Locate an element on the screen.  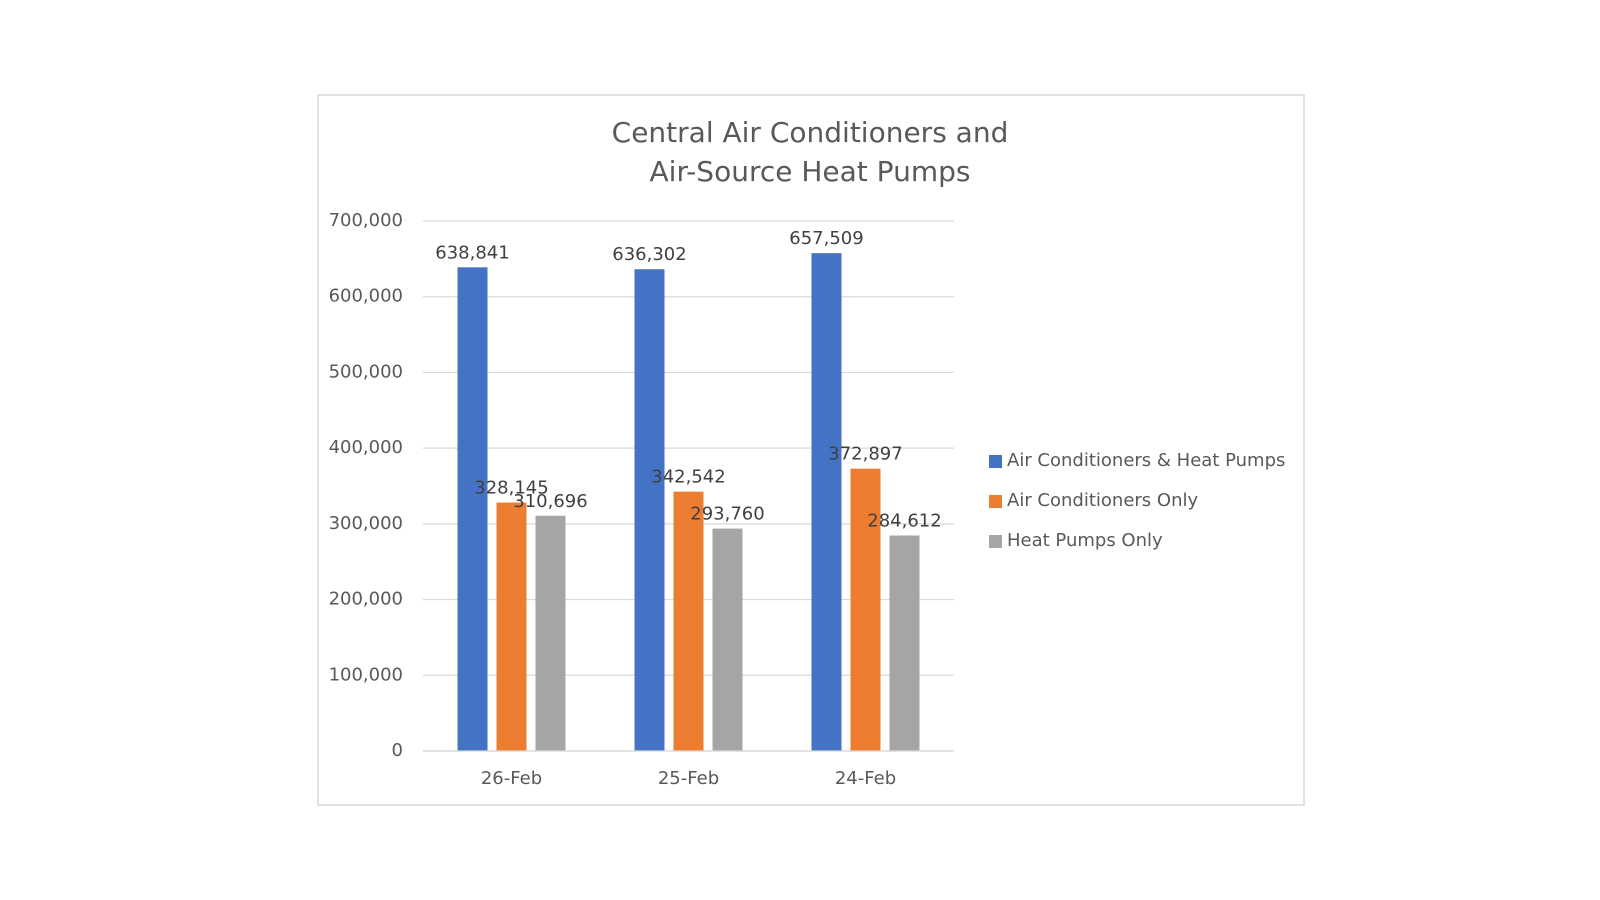
data-label: 328,145 is located at coordinates (511, 488).